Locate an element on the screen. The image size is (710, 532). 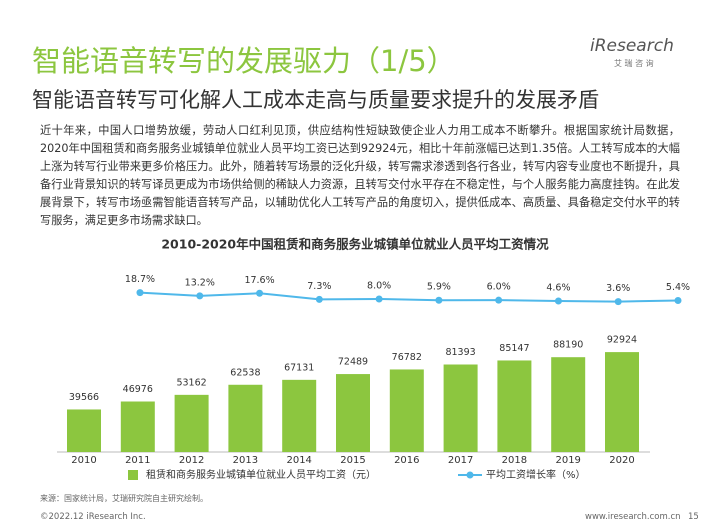
x-tick-label: 2012 is located at coordinates (191, 460).